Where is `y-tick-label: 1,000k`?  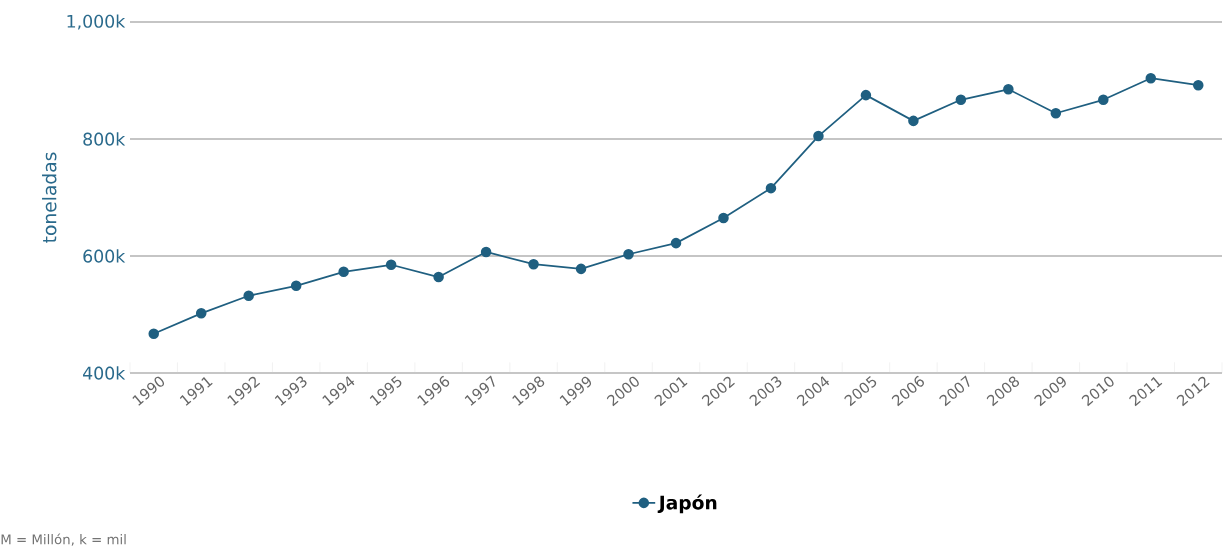
y-tick-label: 1,000k is located at coordinates (96, 22).